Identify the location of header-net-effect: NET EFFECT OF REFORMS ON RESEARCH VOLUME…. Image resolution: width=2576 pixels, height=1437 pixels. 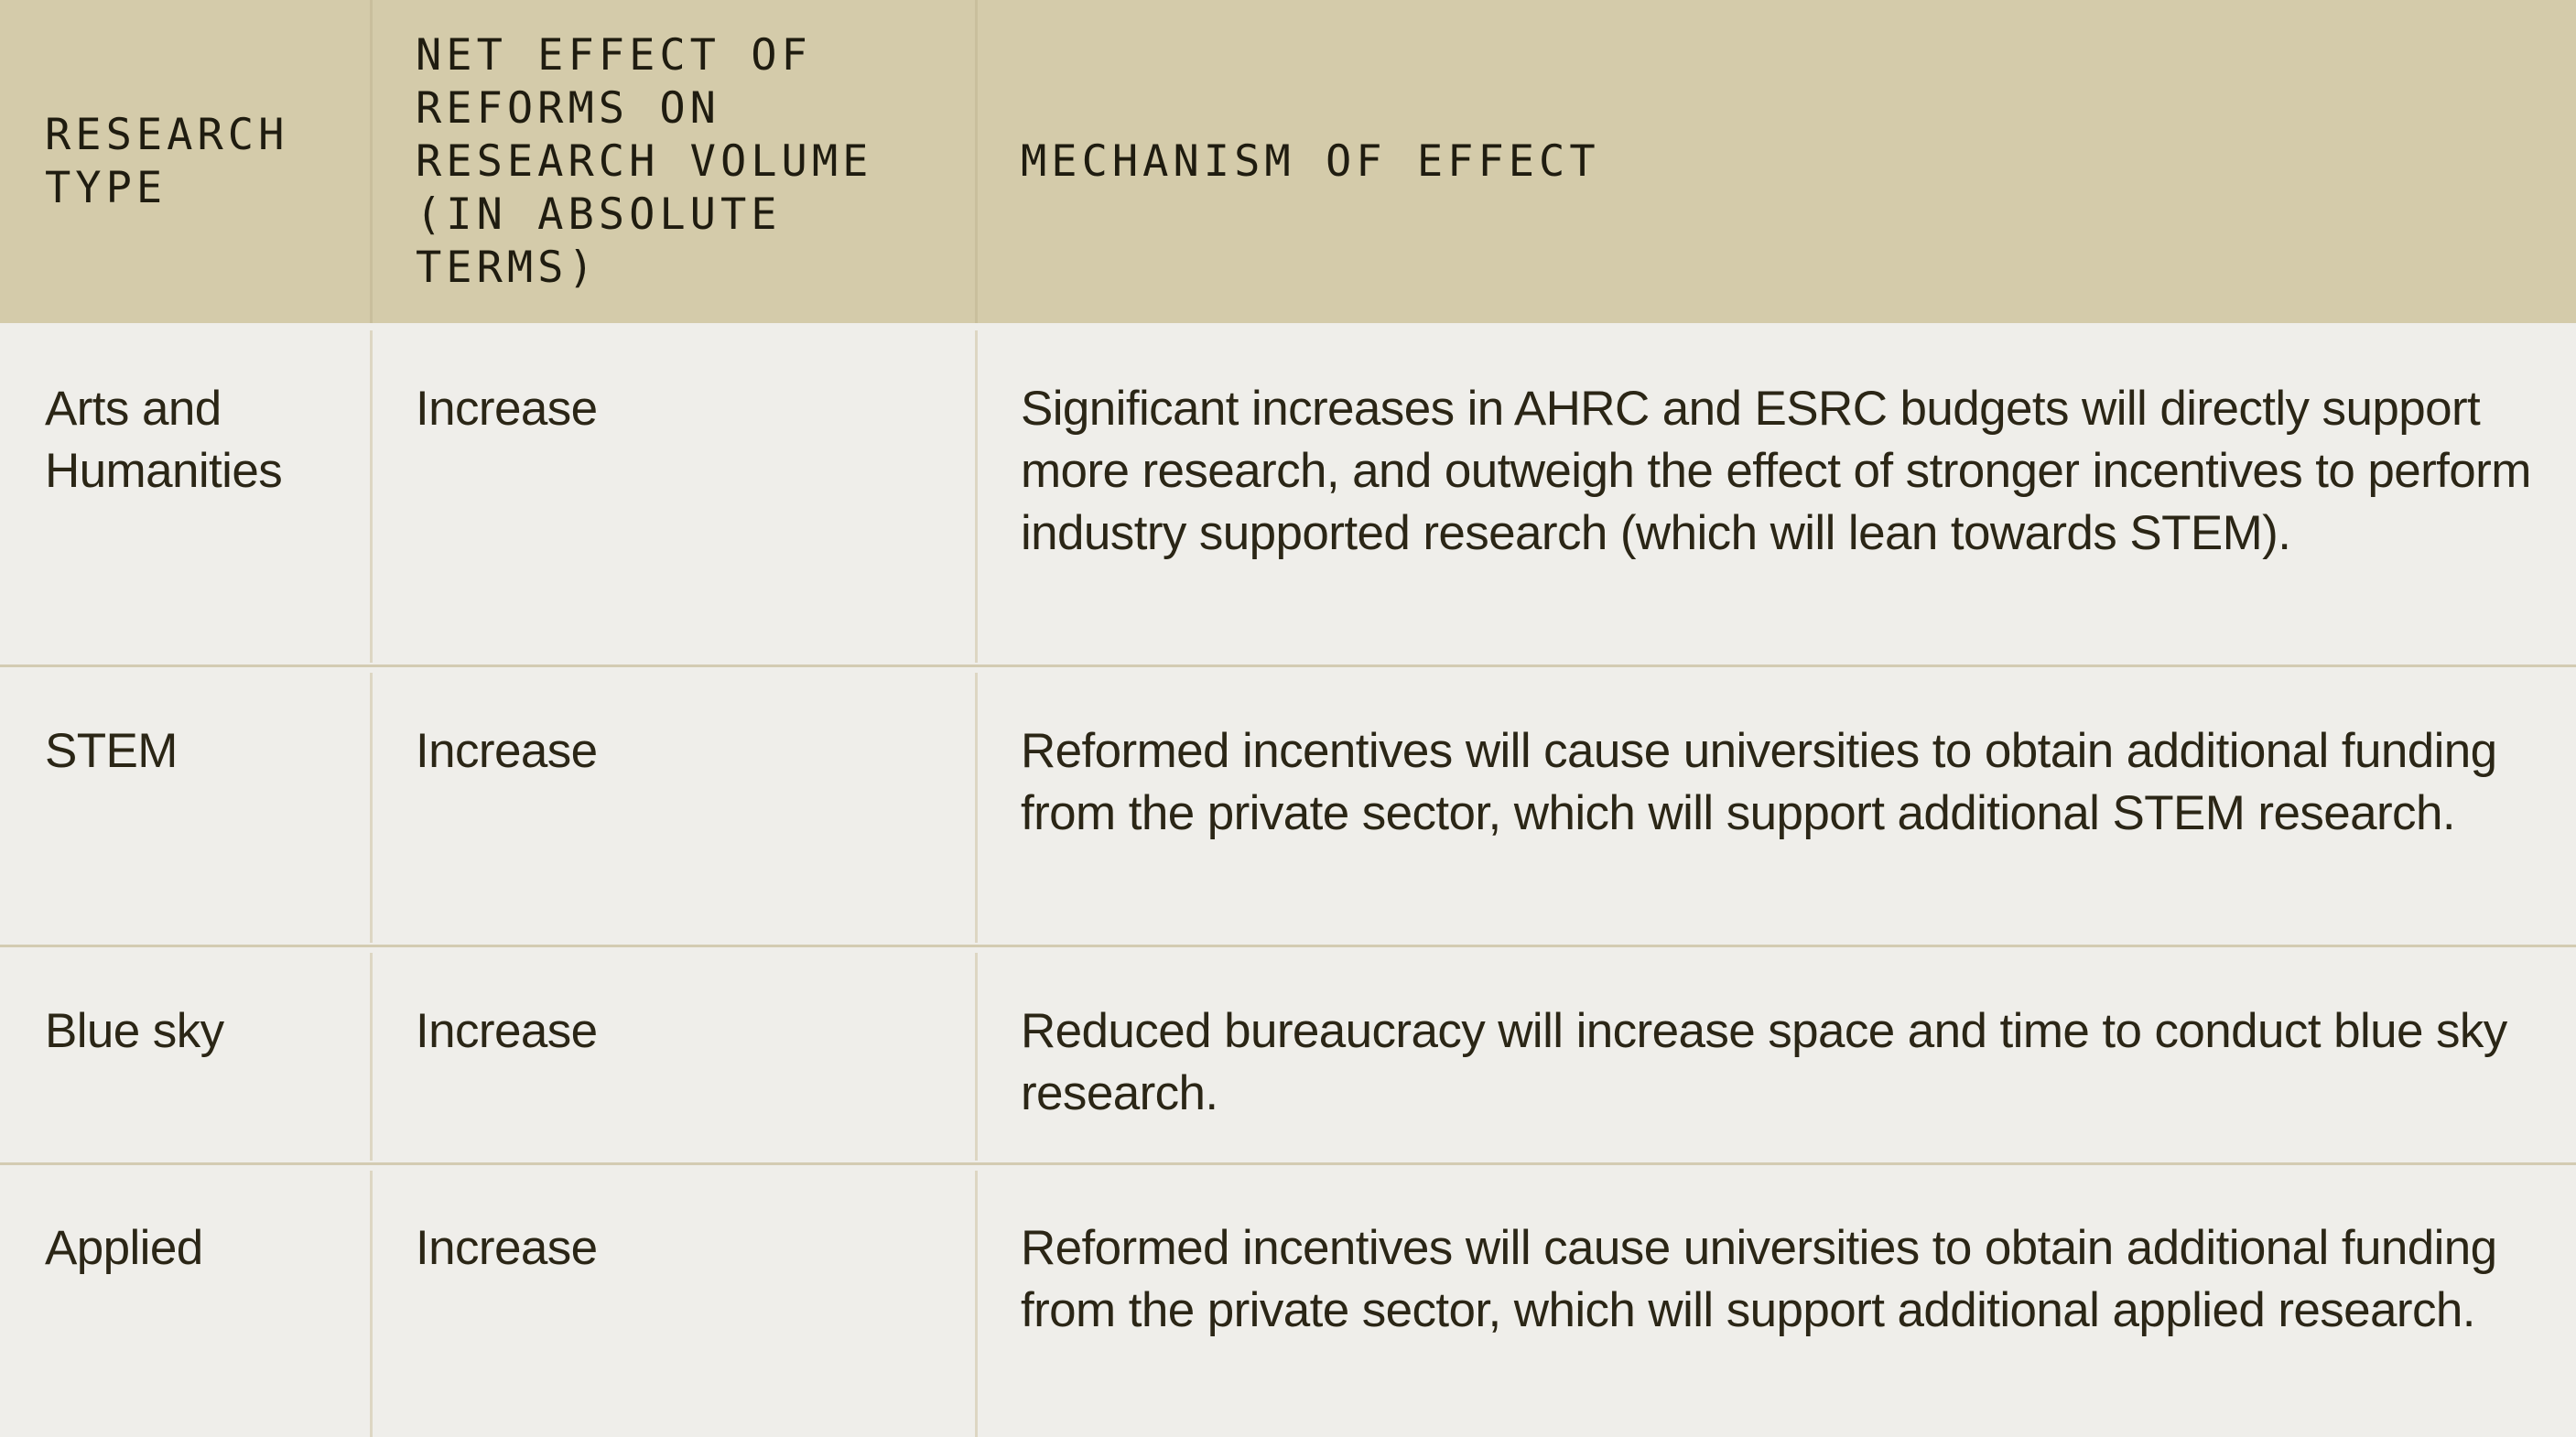
(645, 161).